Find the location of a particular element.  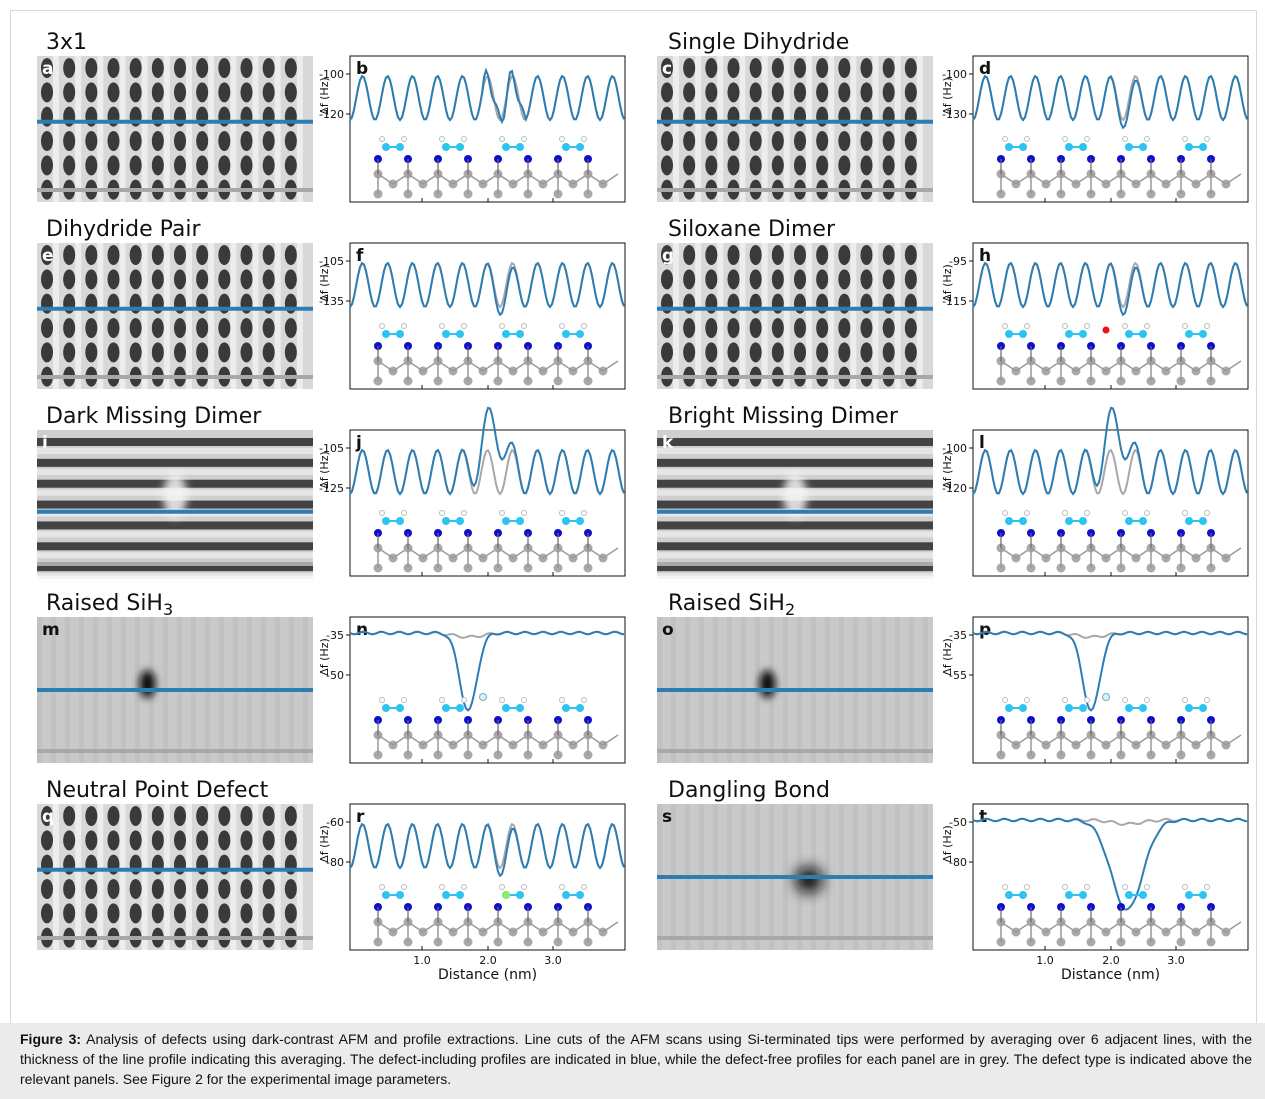

atomic-structure-model is located at coordinates (1119, 354).